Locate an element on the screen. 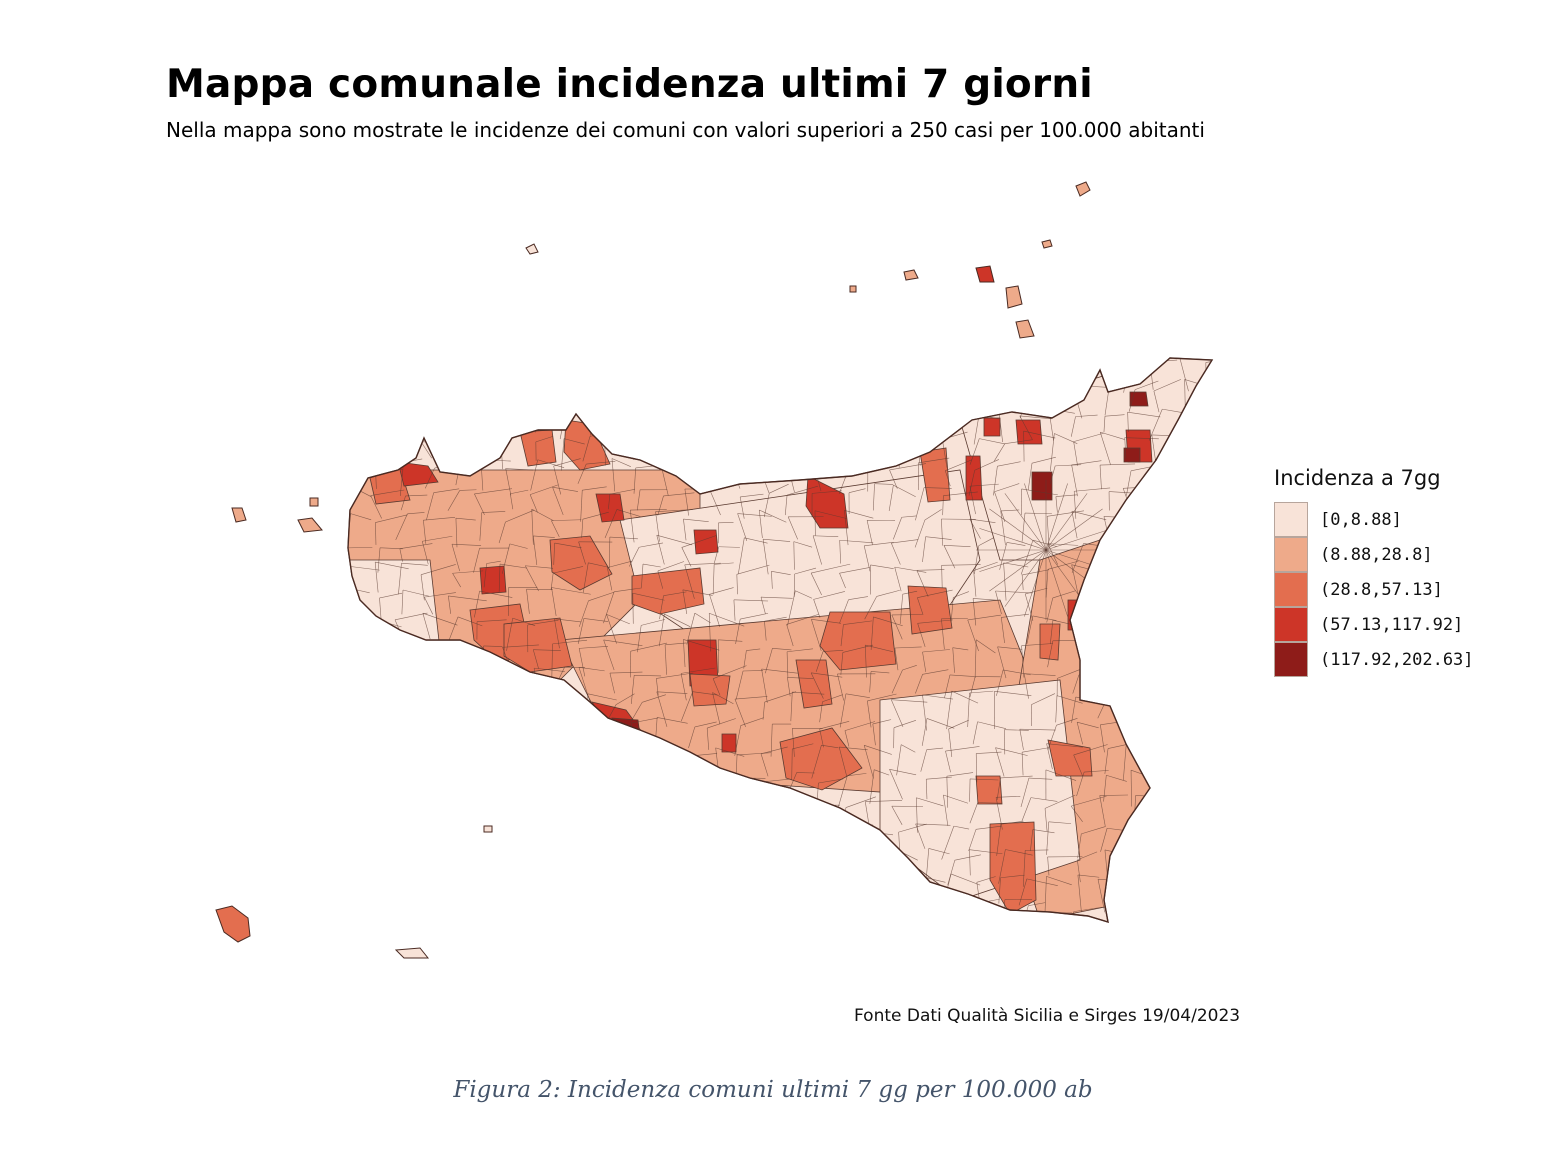 The width and height of the screenshot is (1546, 1172). municipality-region is located at coordinates (974, 478).